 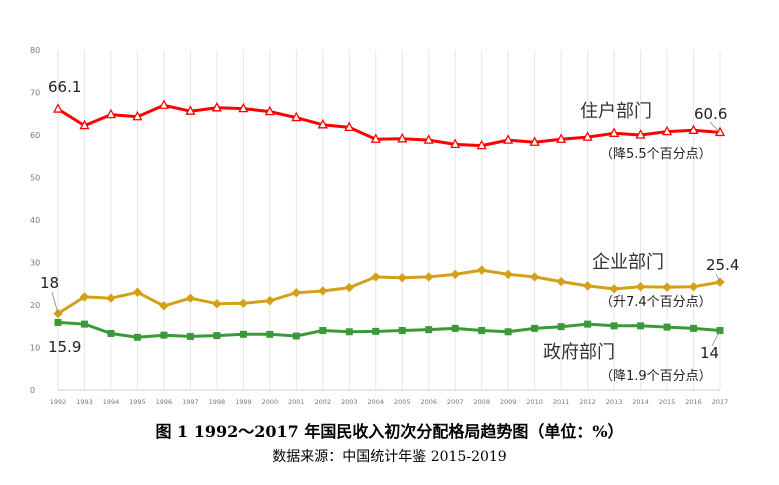 I want to click on x-tick-label-1998: 1998, so click(x=217, y=402).